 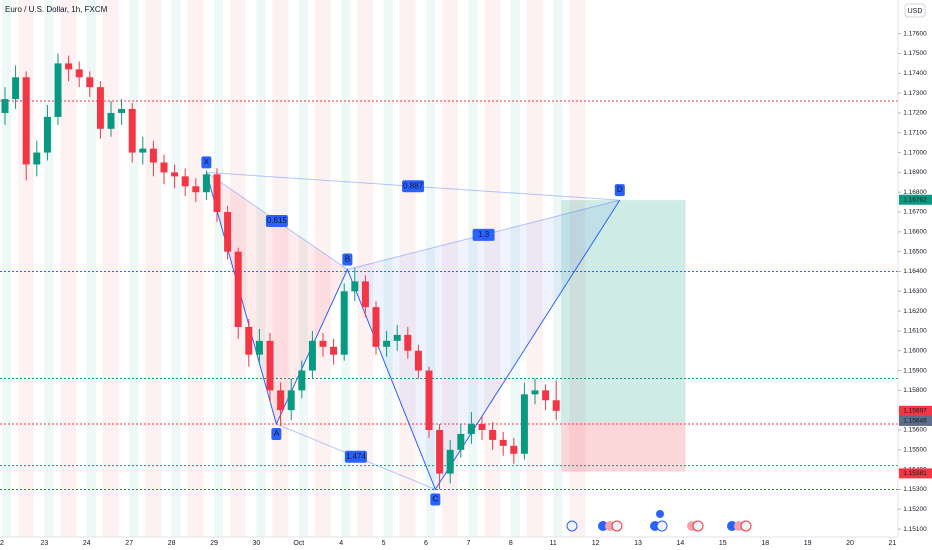 I want to click on ratio-label: 1.474, so click(x=356, y=456).